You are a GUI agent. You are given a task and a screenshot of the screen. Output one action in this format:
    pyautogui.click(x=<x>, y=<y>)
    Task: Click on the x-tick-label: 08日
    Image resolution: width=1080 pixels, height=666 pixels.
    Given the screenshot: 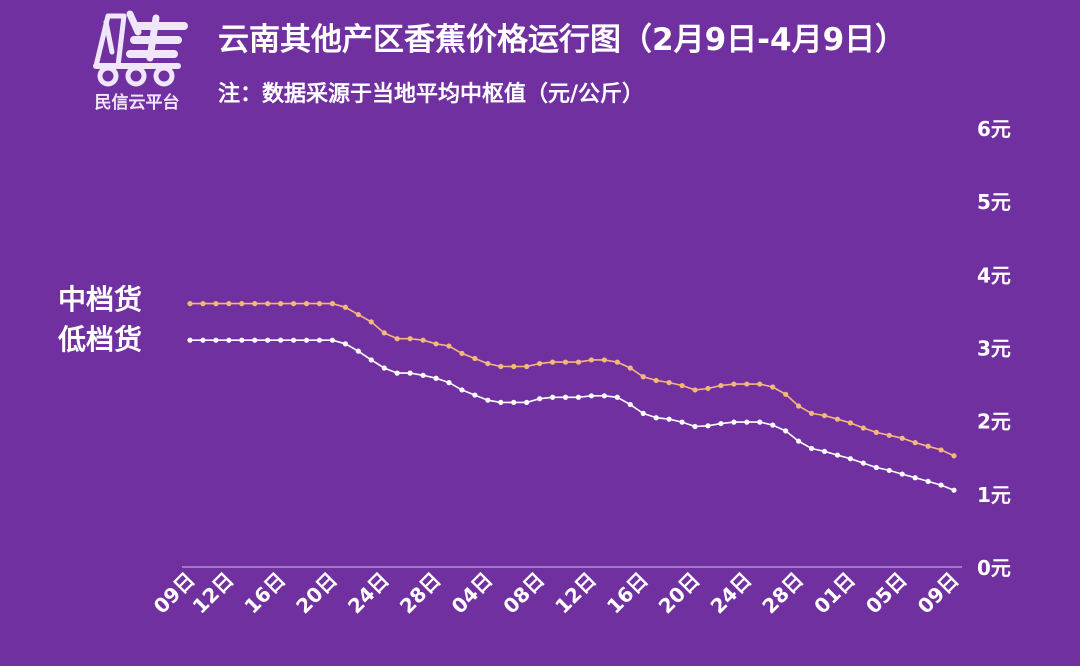 What is the action you would take?
    pyautogui.click(x=523, y=593)
    